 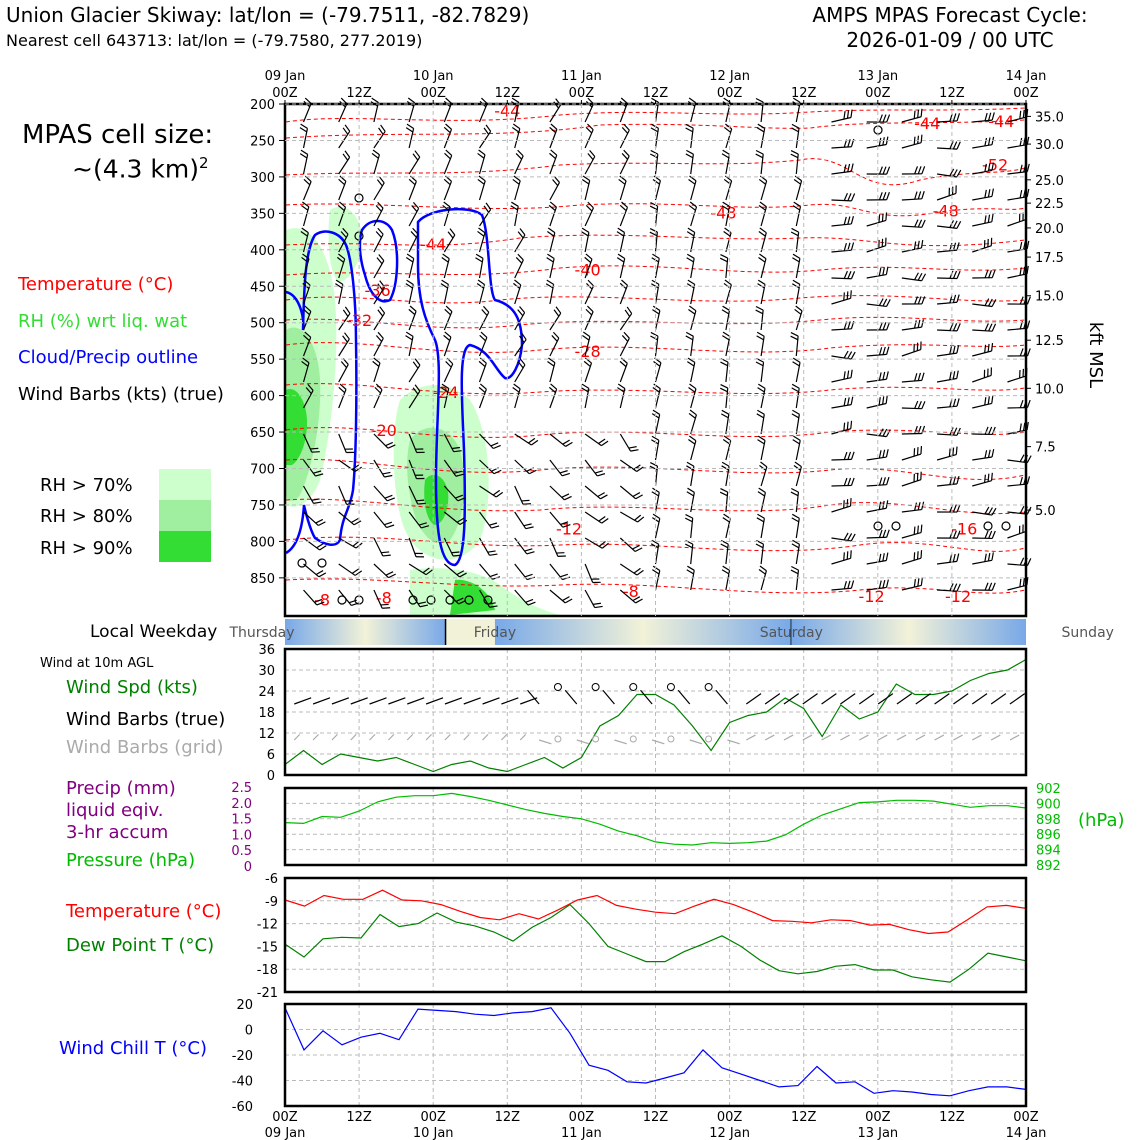 What do you see at coordinates (262, 178) in the screenshot?
I see `pressure-tick-label: 300` at bounding box center [262, 178].